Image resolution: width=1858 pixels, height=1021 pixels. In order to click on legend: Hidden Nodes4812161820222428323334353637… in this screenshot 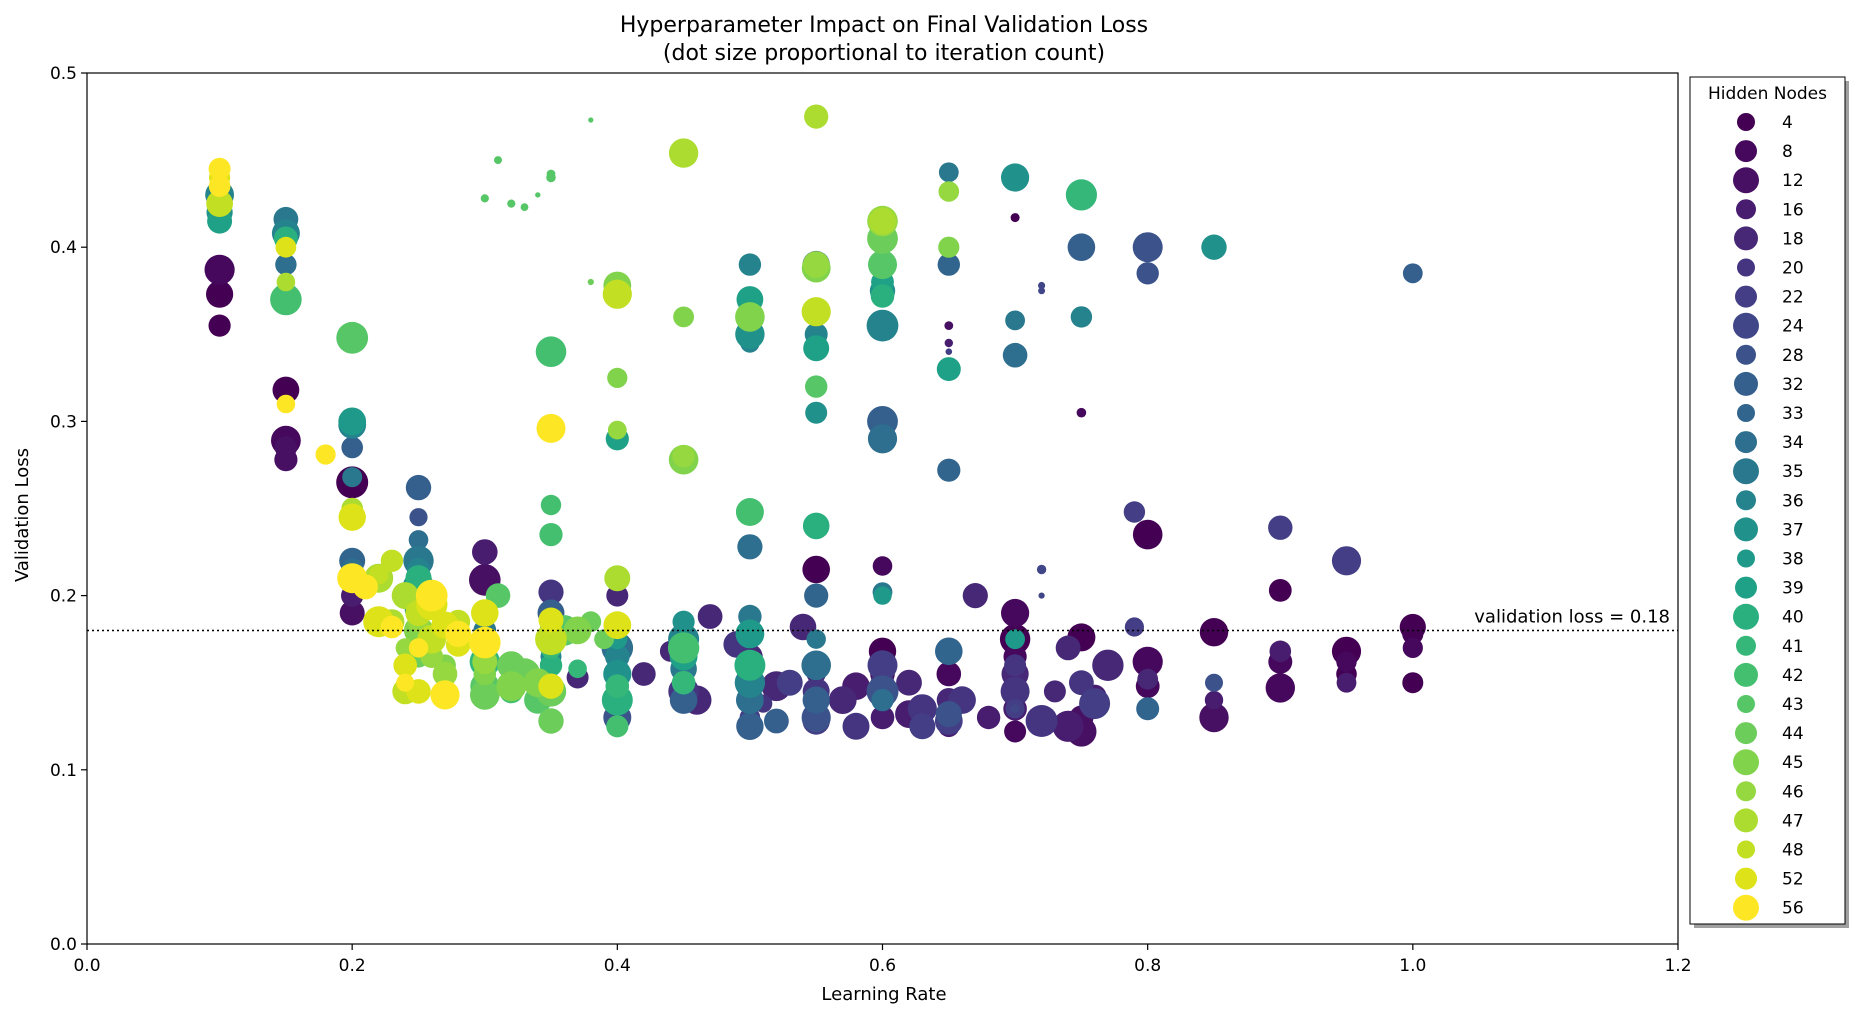, I will do `click(1769, 502)`.